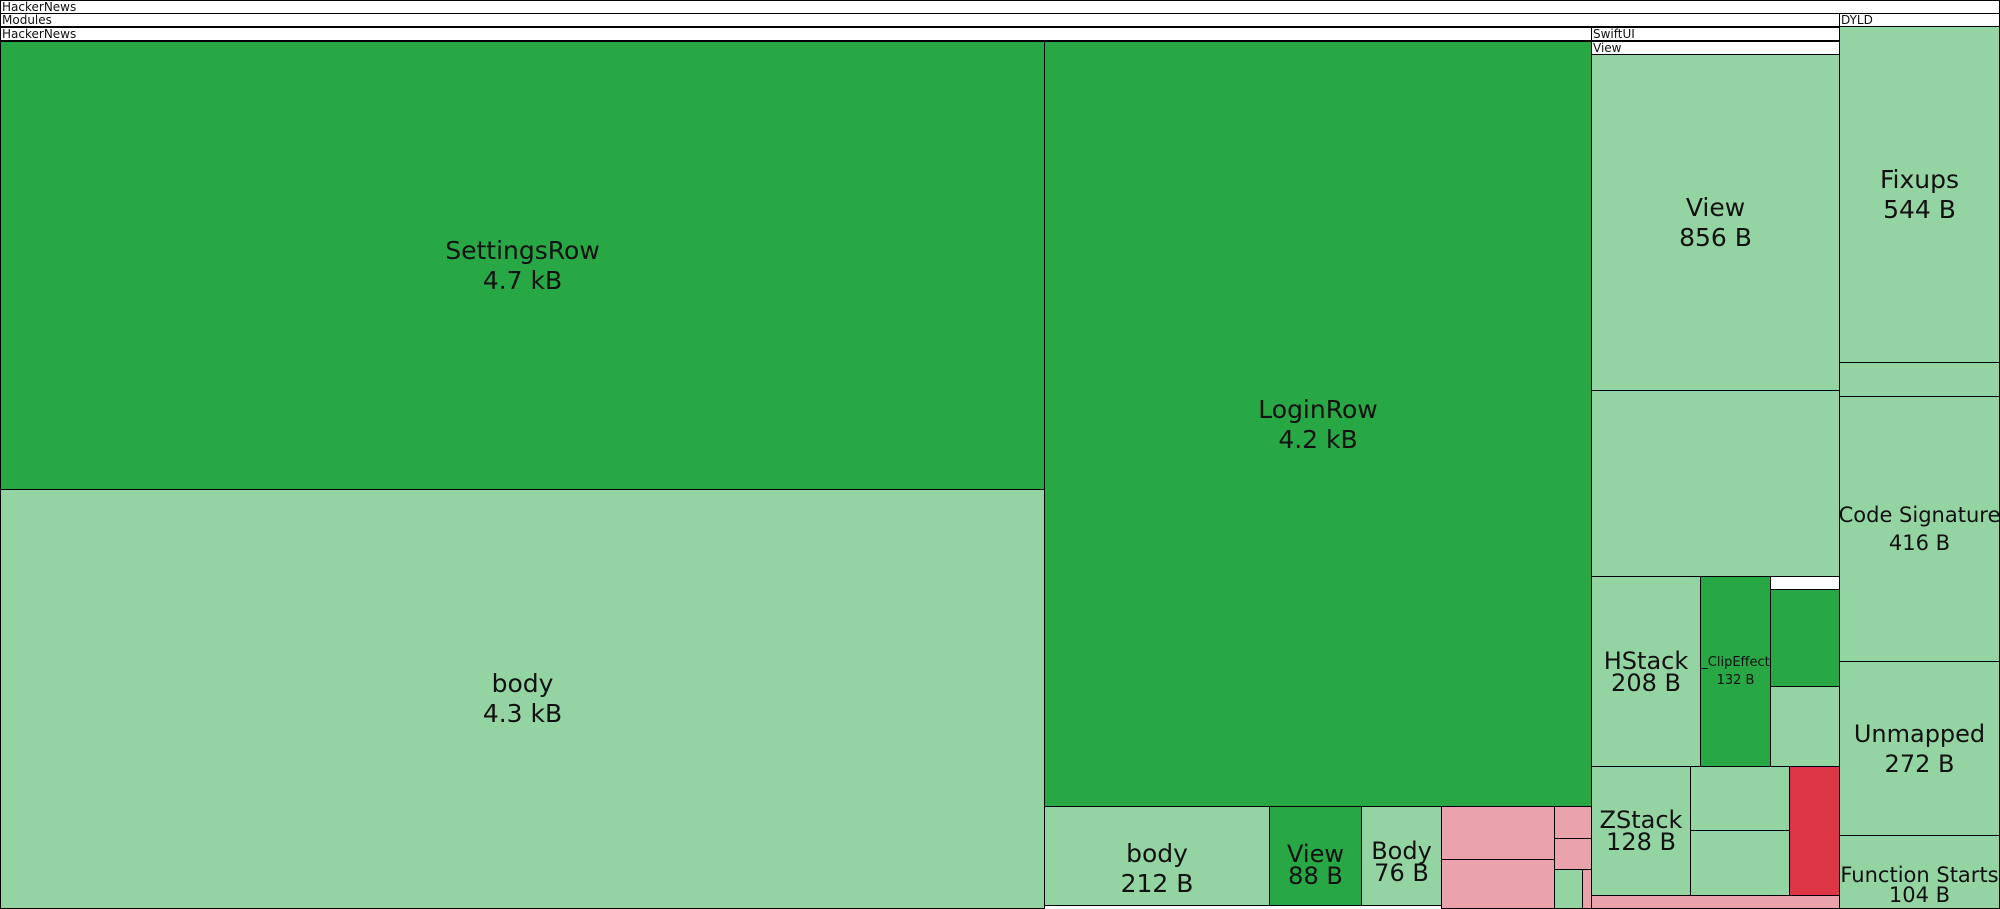 This screenshot has width=2000, height=909. Describe the element at coordinates (1919, 763) in the screenshot. I see `unmapped-size: 272 B` at that location.